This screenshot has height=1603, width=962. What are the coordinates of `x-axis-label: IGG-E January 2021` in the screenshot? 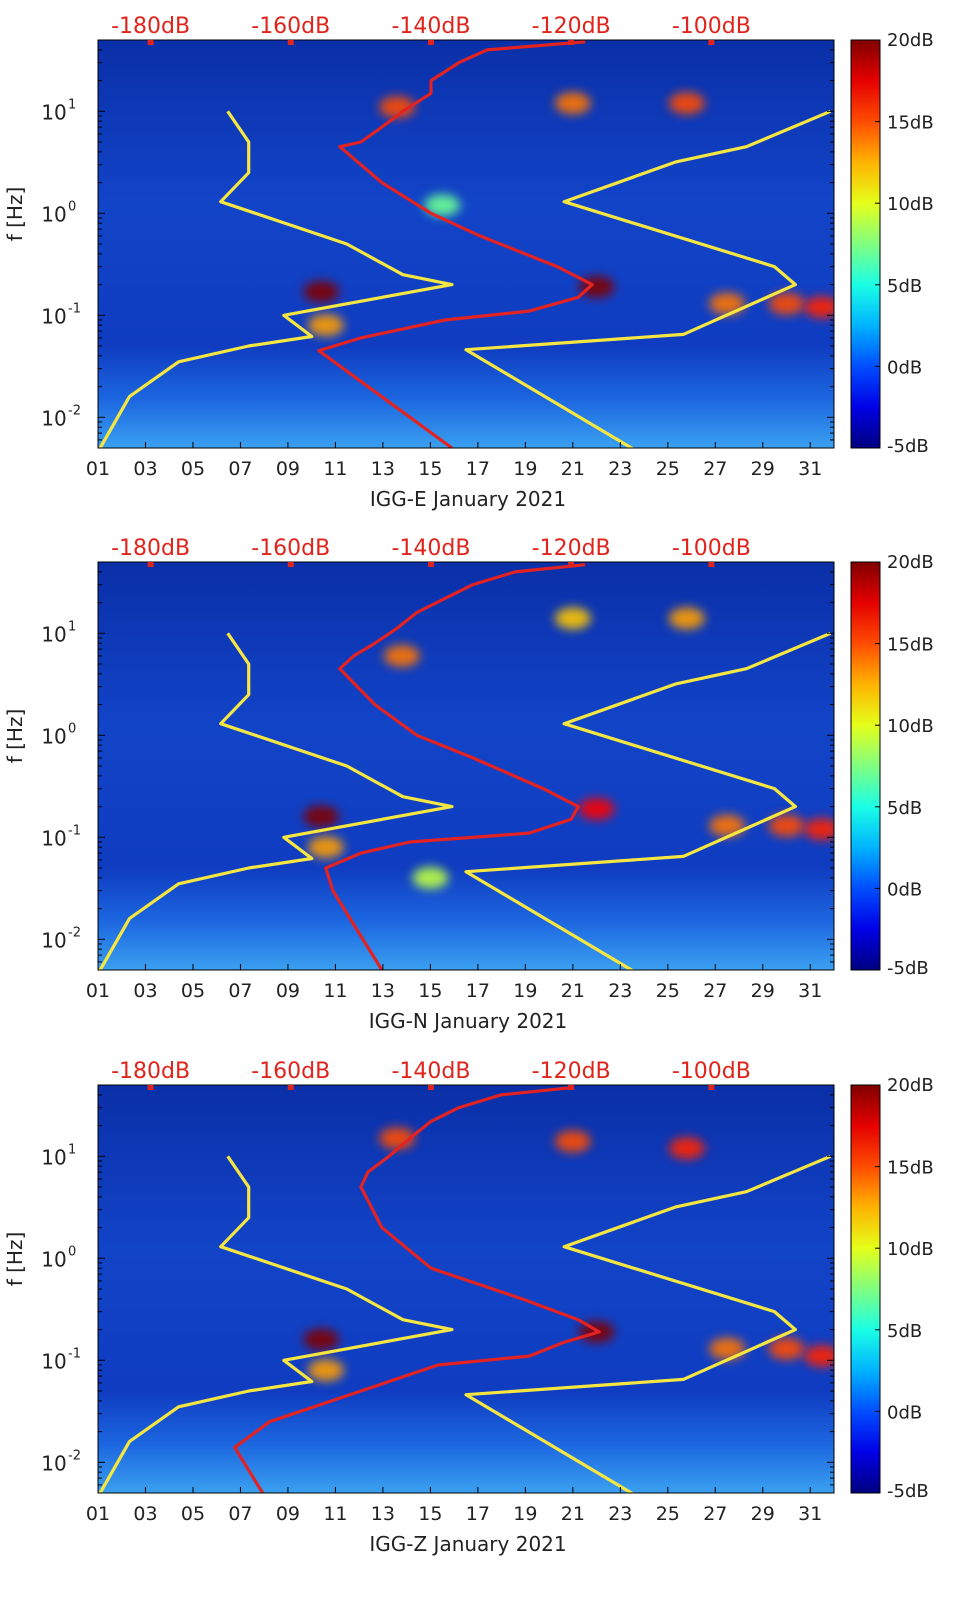 It's located at (468, 499).